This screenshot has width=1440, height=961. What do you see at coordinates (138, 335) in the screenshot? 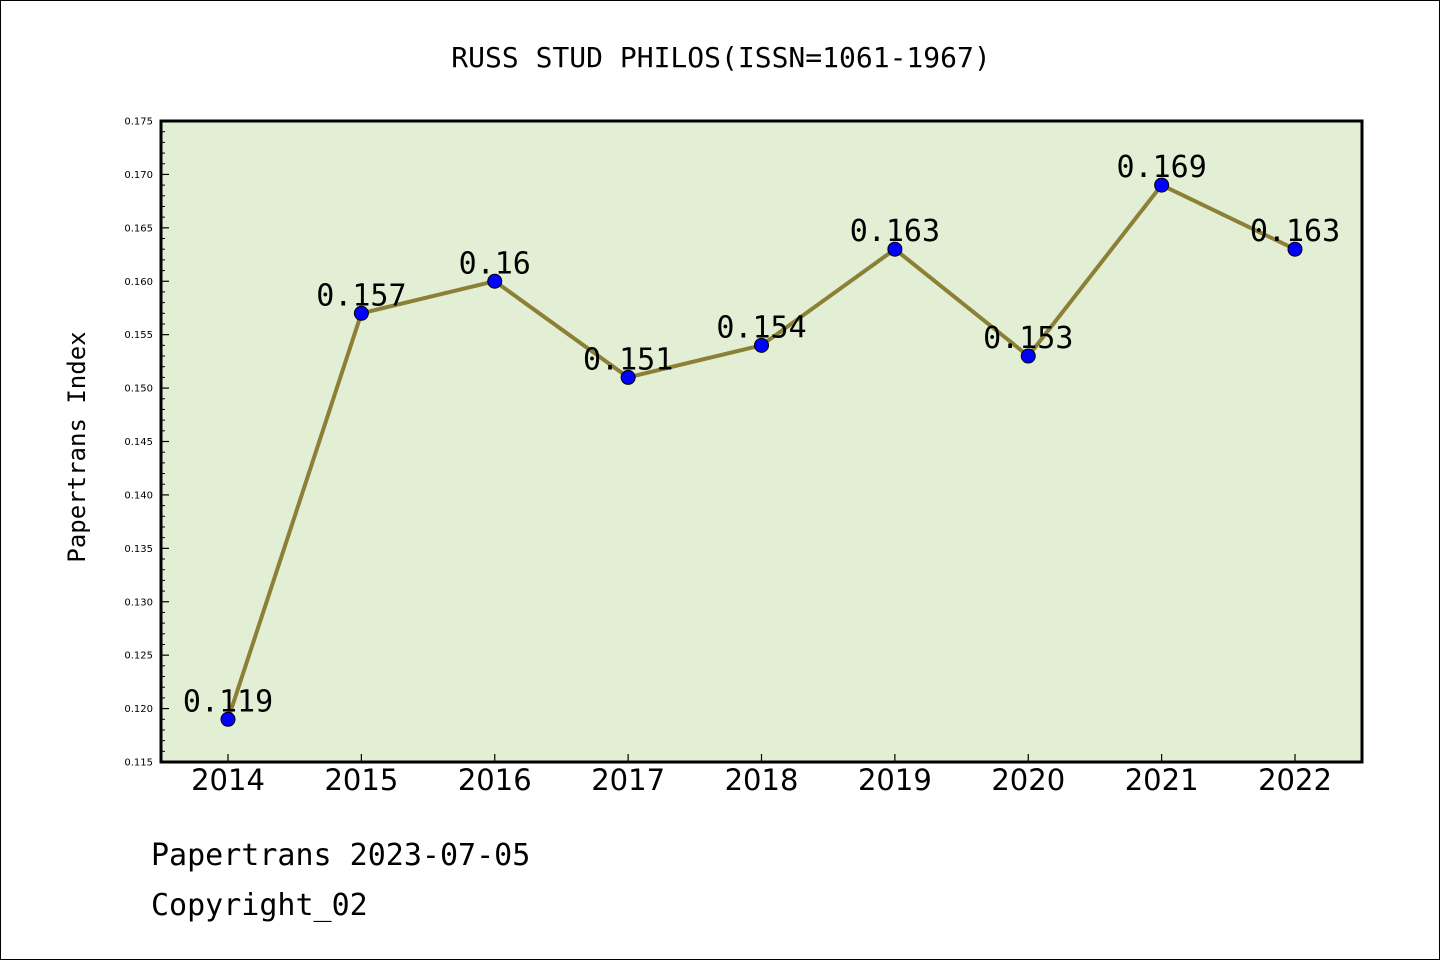
I see `y-tick-label: 0.155` at bounding box center [138, 335].